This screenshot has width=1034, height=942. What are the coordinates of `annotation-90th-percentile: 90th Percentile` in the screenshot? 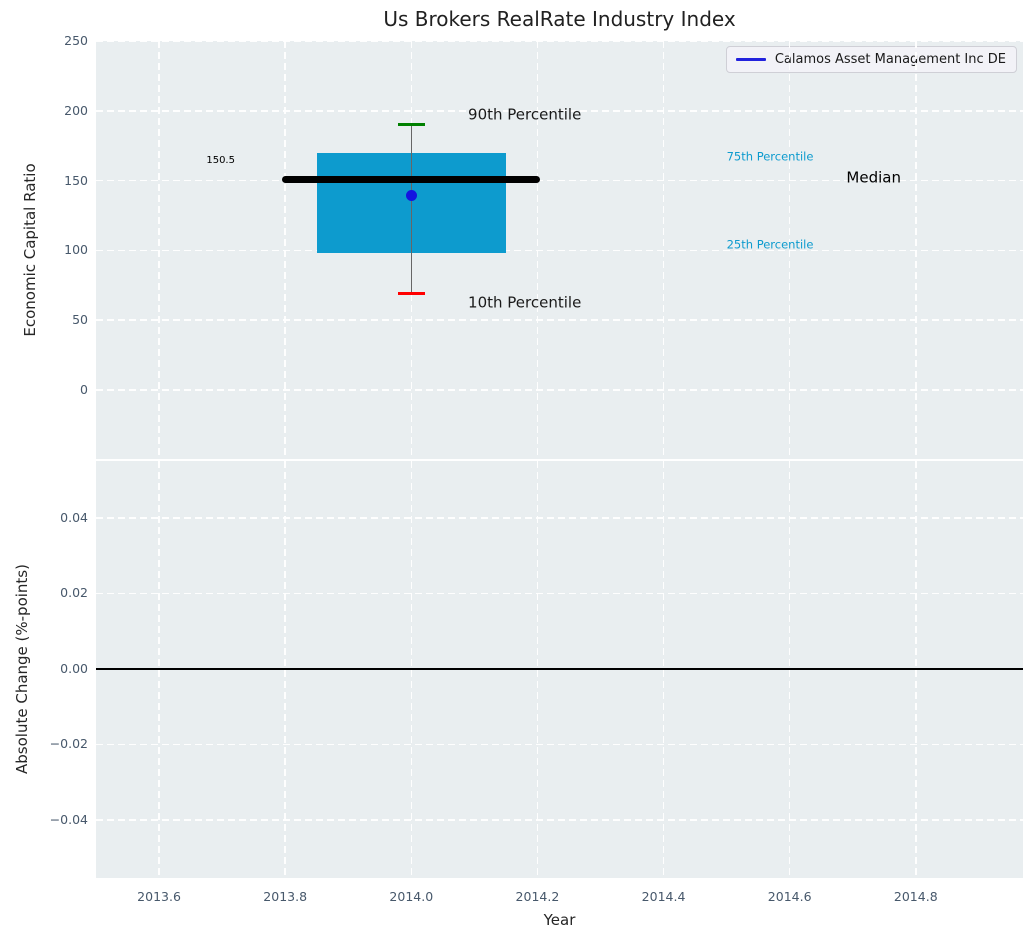 It's located at (525, 114).